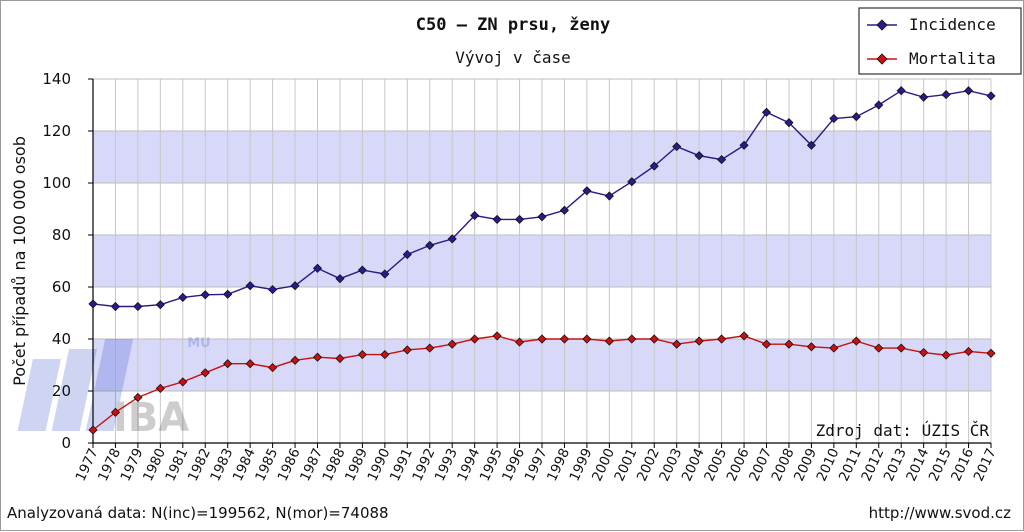 The height and width of the screenshot is (532, 1024). Describe the element at coordinates (151, 418) in the screenshot. I see `watermark-iba-text: IBA` at that location.